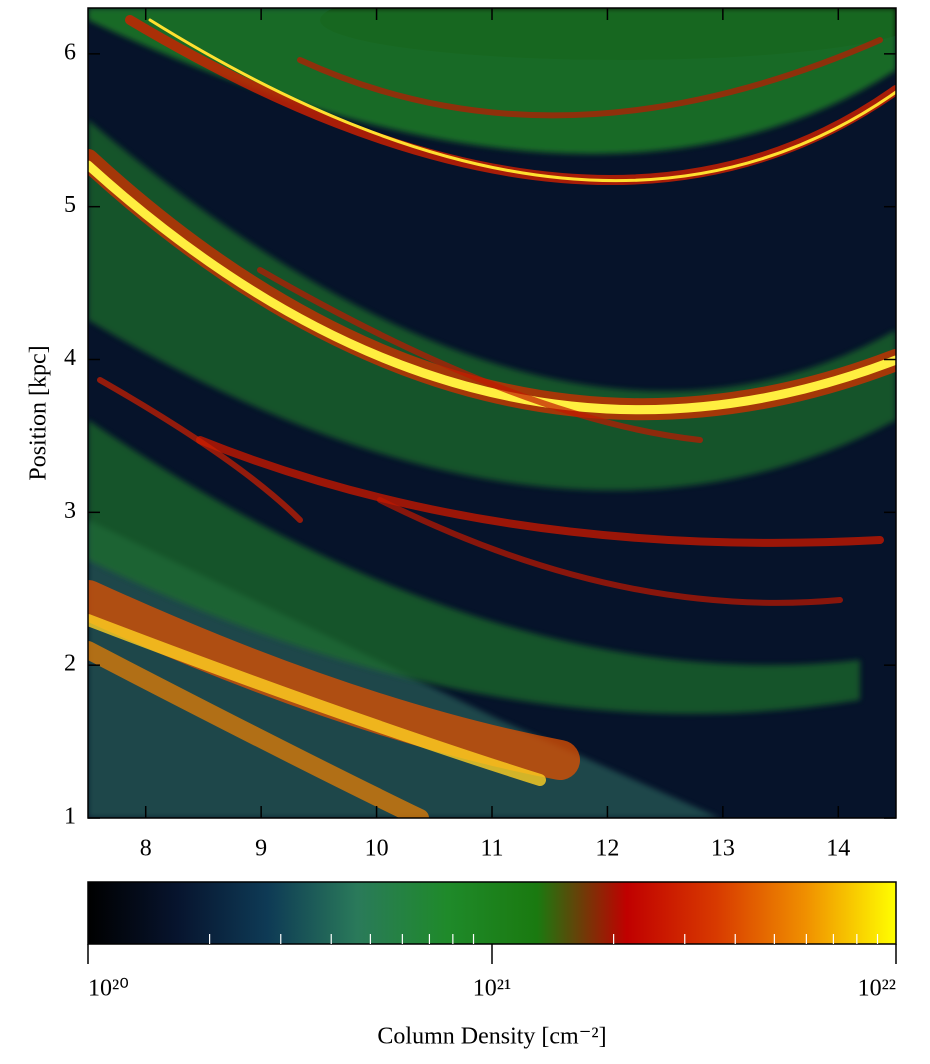  Describe the element at coordinates (261, 849) in the screenshot. I see `x-tick-label: 9` at that location.